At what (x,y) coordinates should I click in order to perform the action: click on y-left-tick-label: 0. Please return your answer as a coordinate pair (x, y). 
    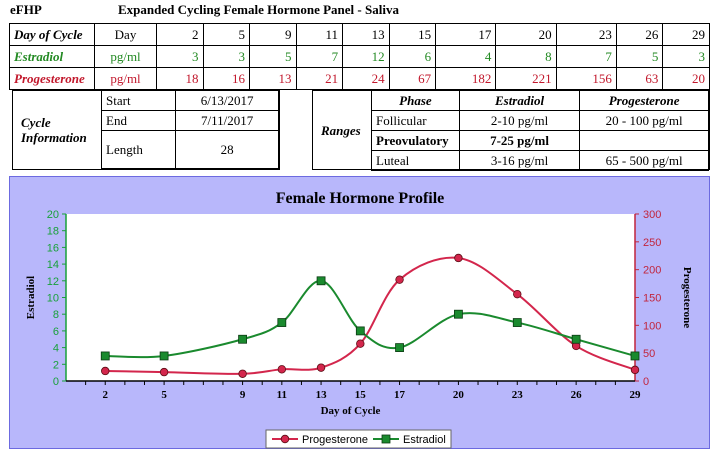
    Looking at the image, I should click on (56, 382).